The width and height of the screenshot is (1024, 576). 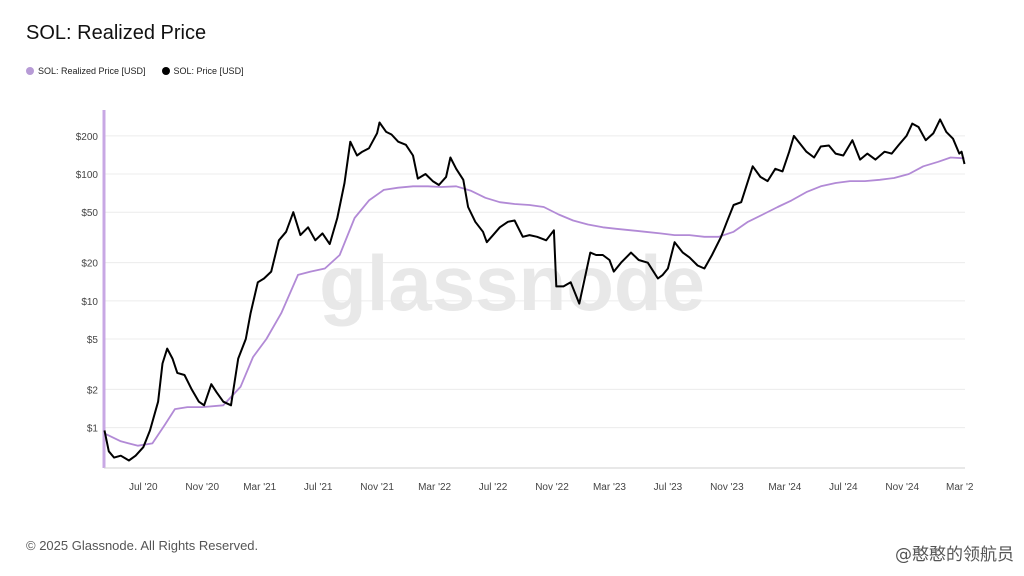 I want to click on y-axis-ticks: $1 $2 $5 $10 $20 $50 $100 $200, so click(x=87, y=283).